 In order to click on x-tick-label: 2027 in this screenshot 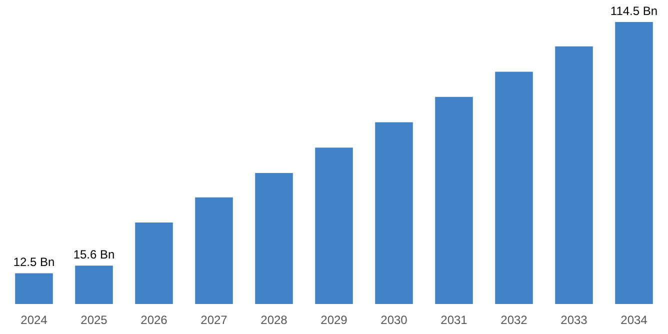, I will do `click(214, 320)`.